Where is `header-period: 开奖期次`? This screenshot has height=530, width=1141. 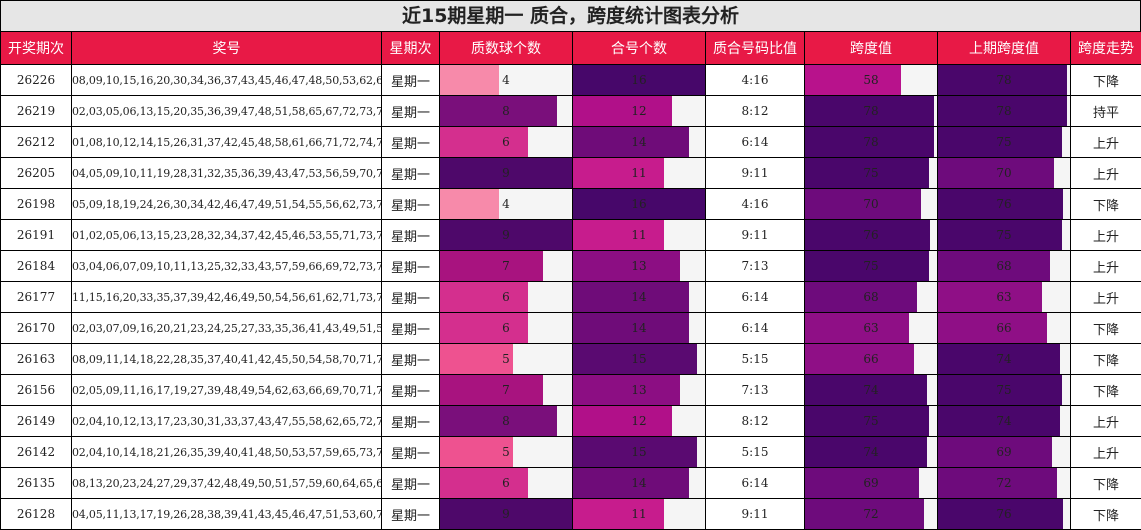
header-period: 开奖期次 is located at coordinates (36, 48).